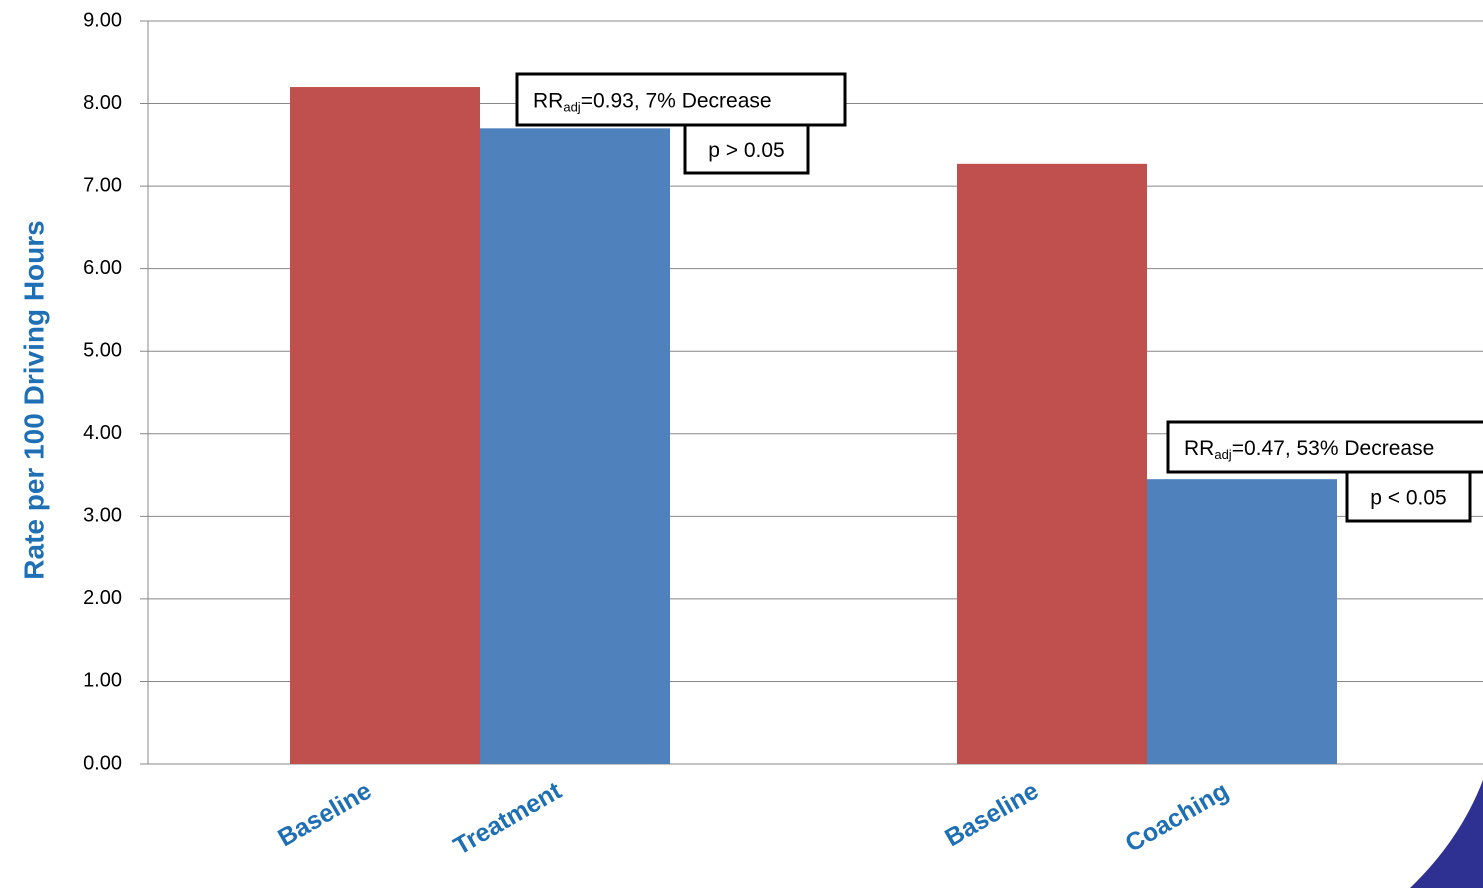  What do you see at coordinates (102, 185) in the screenshot?
I see `y-tick-label: 7.00` at bounding box center [102, 185].